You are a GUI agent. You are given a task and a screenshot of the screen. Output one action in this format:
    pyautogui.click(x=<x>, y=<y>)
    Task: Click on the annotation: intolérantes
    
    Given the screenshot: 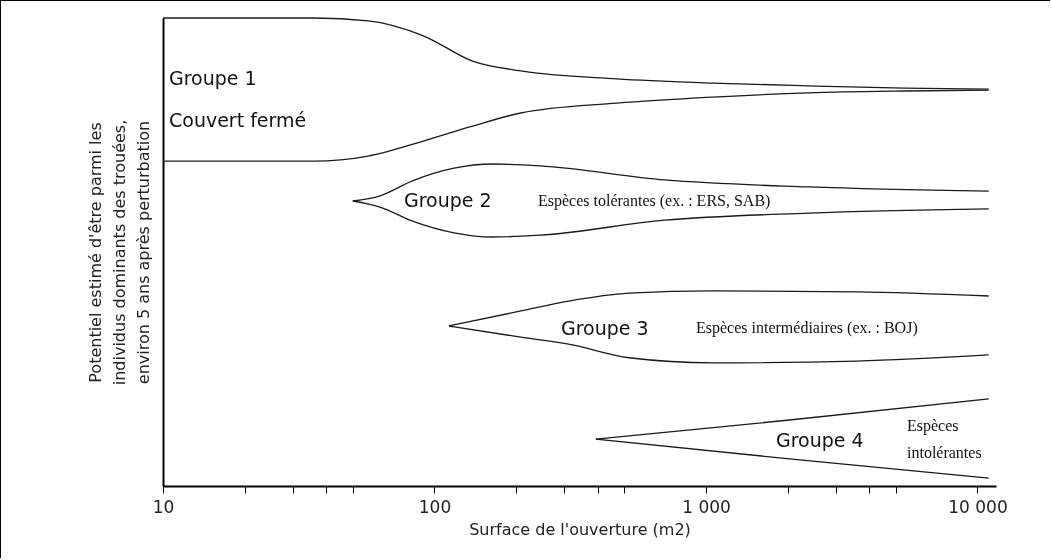 What is the action you would take?
    pyautogui.click(x=944, y=452)
    